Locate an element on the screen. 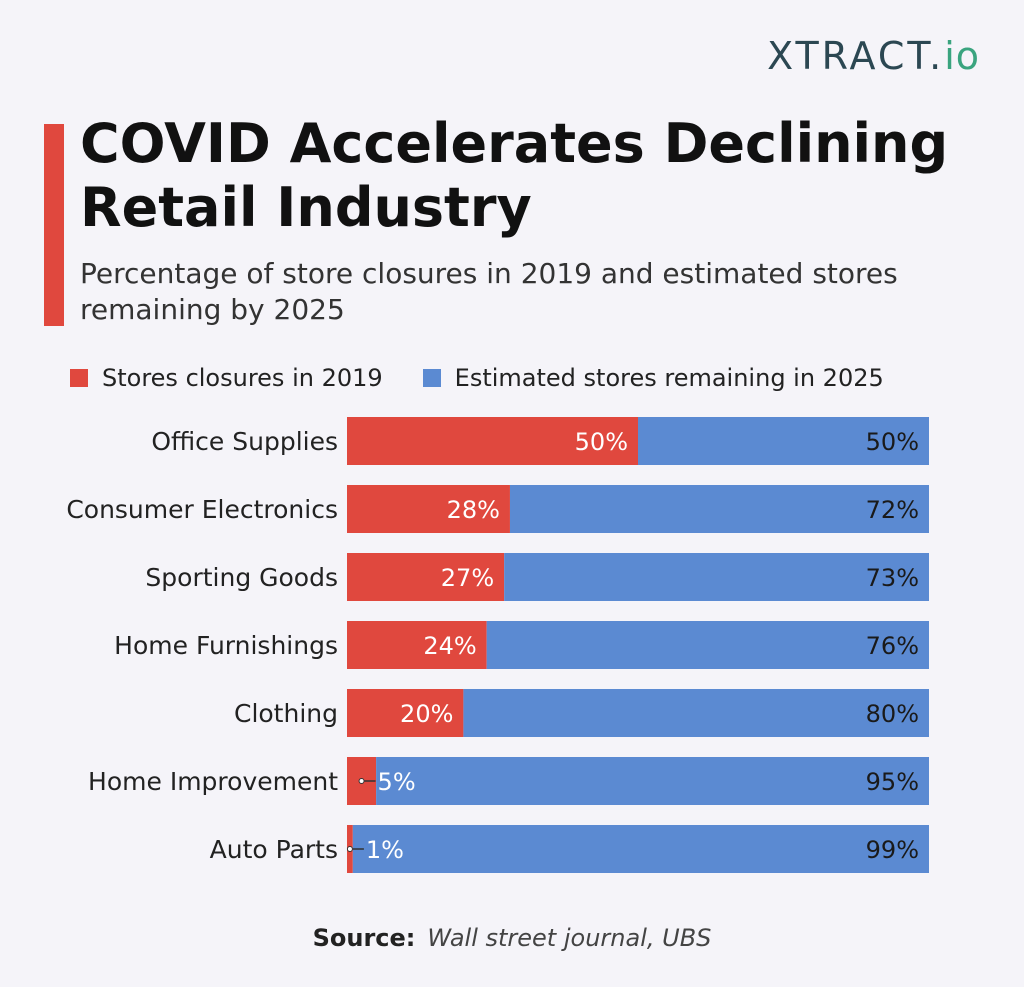 Image resolution: width=1024 pixels, height=987 pixels. logo-main: XTRACT is located at coordinates (848, 56).